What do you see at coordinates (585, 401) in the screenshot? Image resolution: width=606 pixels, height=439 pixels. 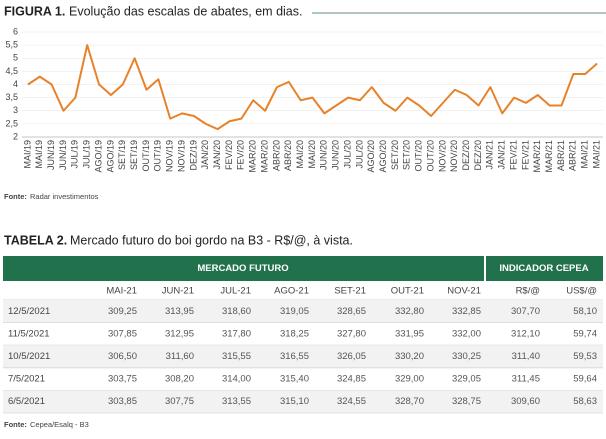 I see `table-cell: 58,63` at bounding box center [585, 401].